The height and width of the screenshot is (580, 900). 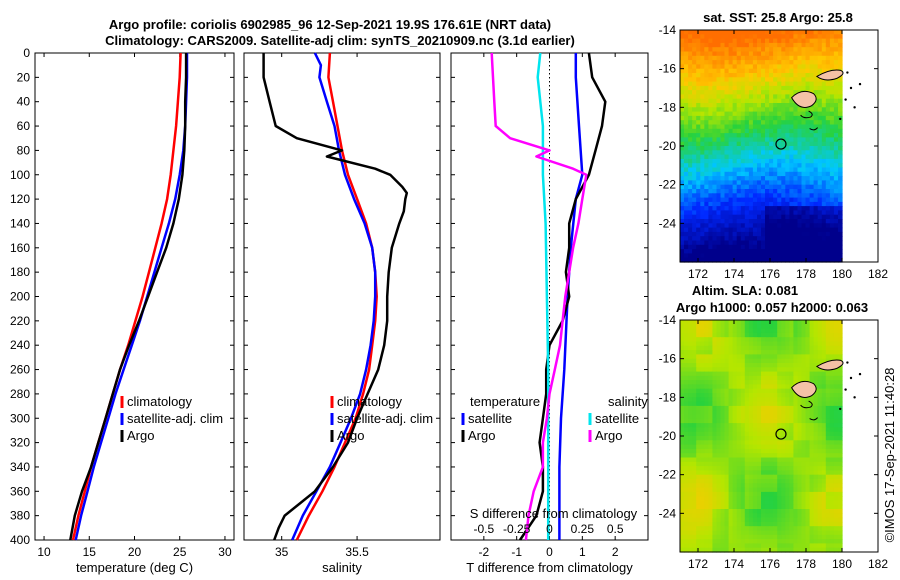 What do you see at coordinates (772, 307) in the screenshot?
I see `sla-map-subtitle: Argo h1000: 0.057 h2000: 0.063` at bounding box center [772, 307].